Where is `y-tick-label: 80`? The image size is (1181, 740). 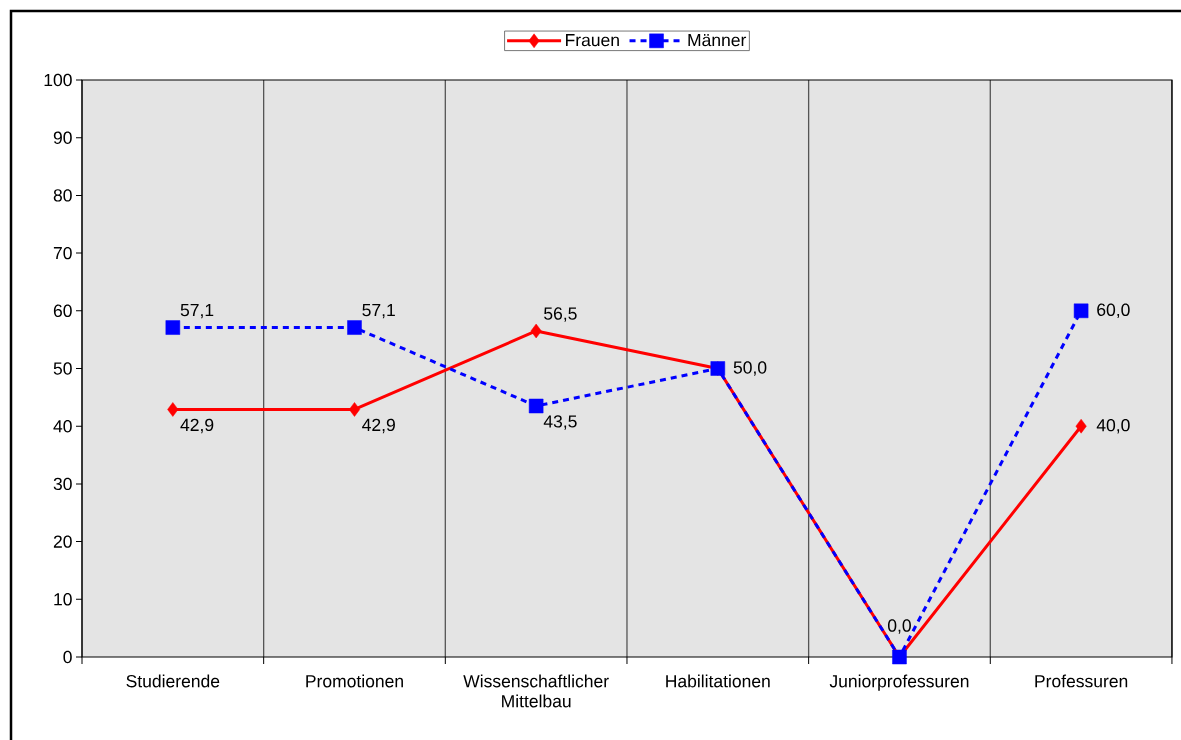 y-tick-label: 80 is located at coordinates (62, 195).